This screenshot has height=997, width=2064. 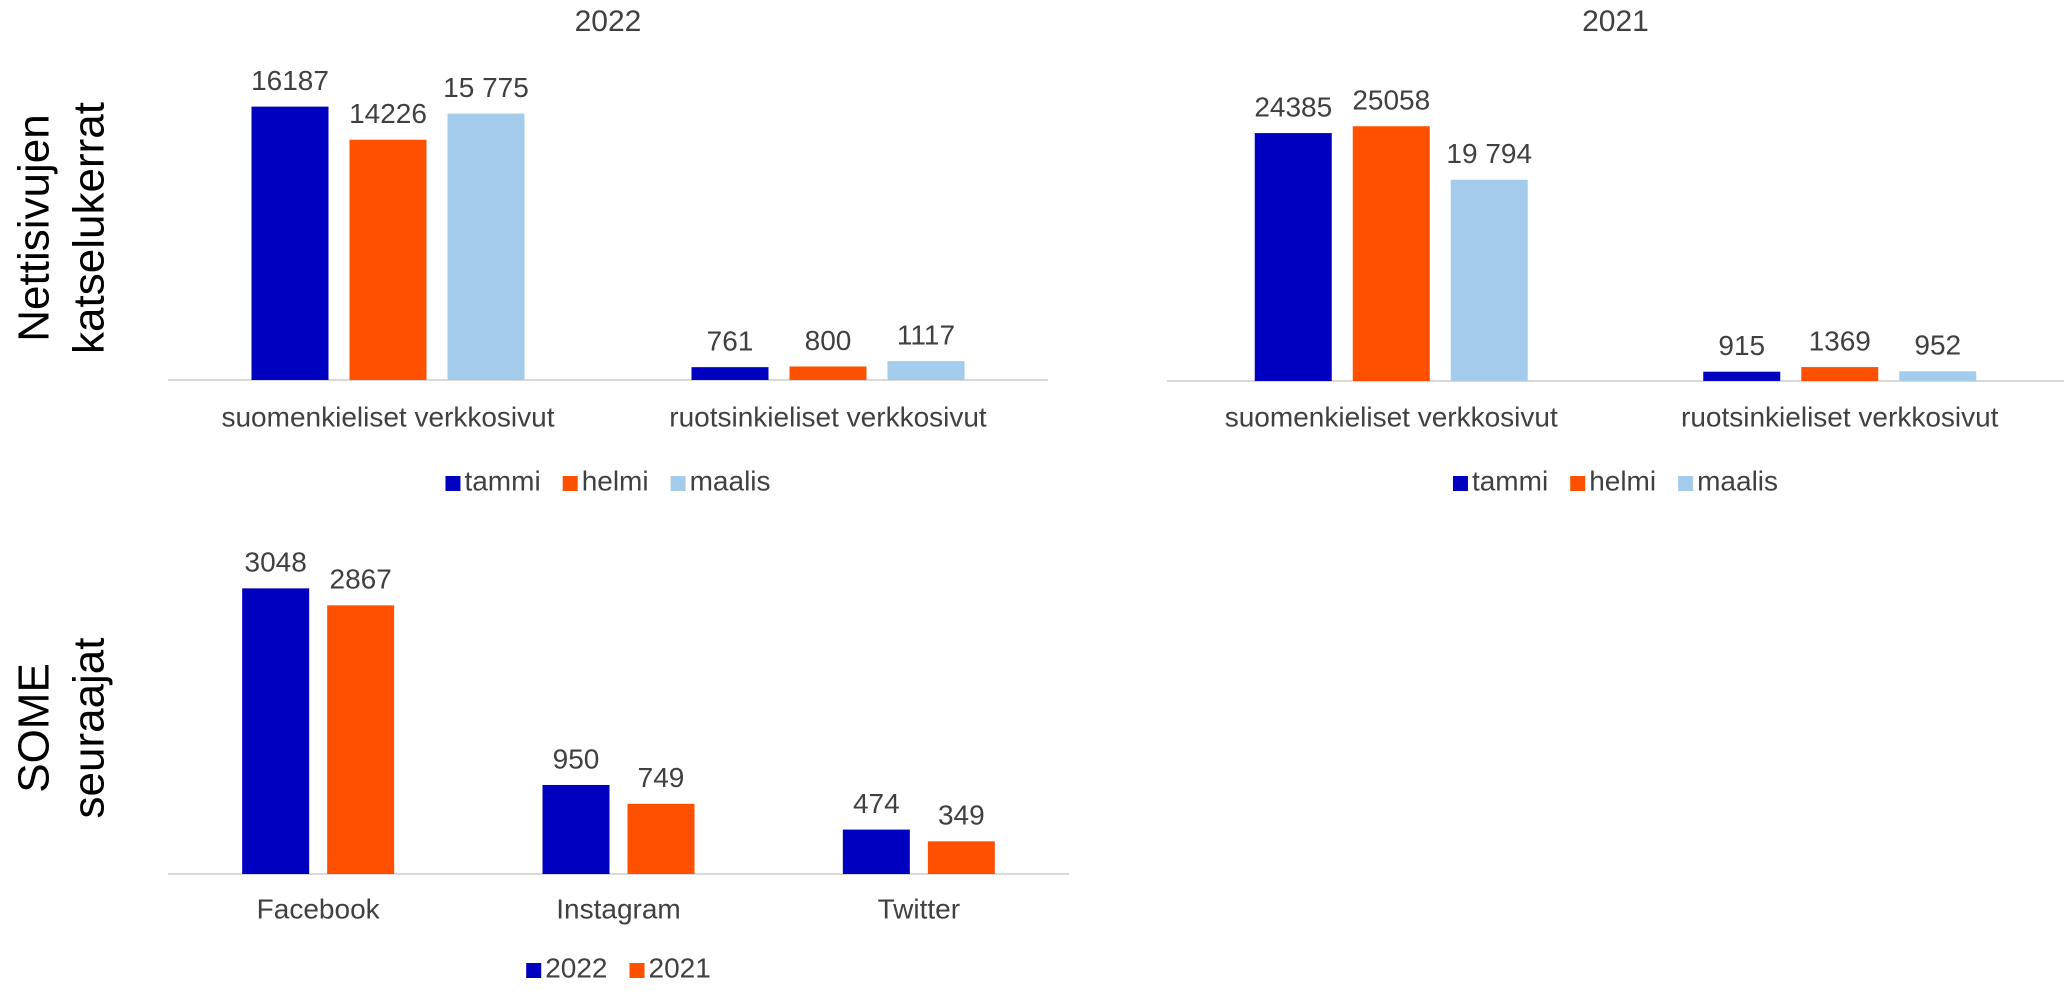 What do you see at coordinates (89, 228) in the screenshot?
I see `y-axis-label: katselukerrat` at bounding box center [89, 228].